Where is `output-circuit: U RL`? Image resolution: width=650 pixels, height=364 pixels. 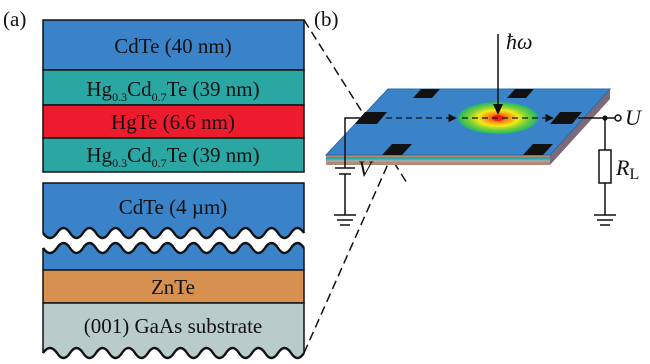
output-circuit: U RL is located at coordinates (610, 165).